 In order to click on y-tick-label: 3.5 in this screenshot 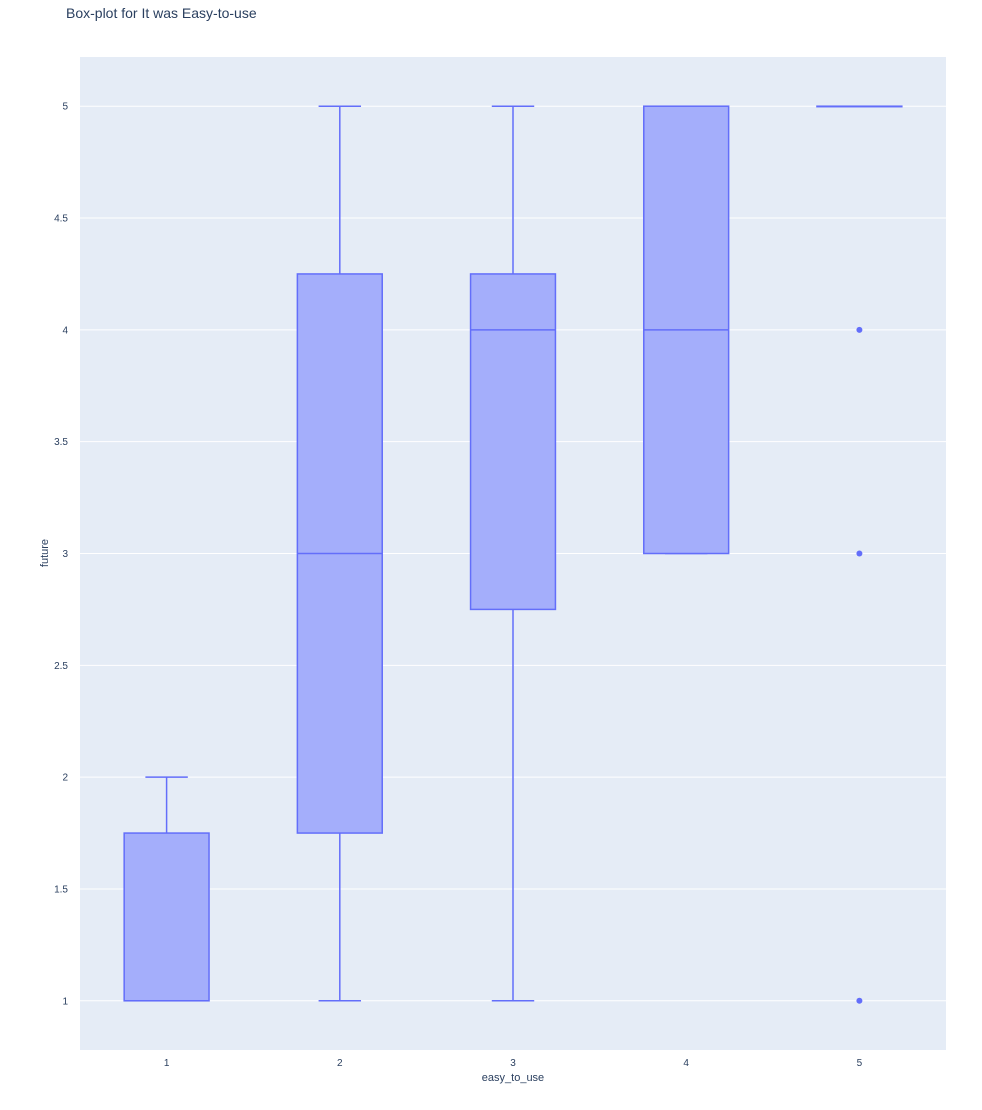, I will do `click(61, 442)`.